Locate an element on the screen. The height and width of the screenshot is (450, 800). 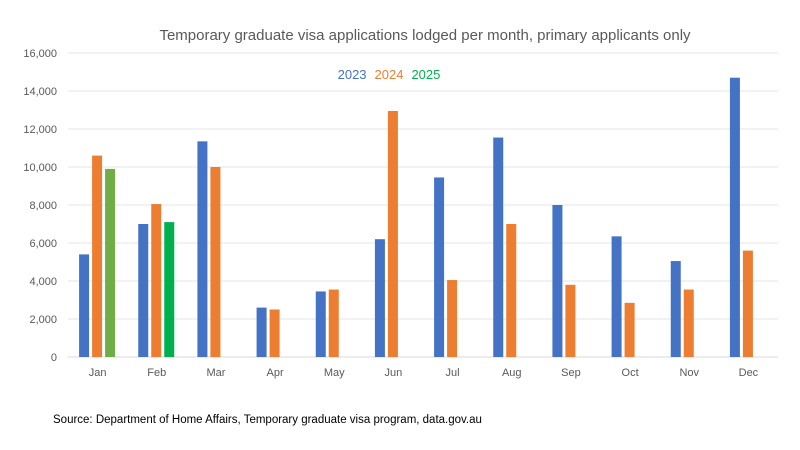
x-tick-label: Feb is located at coordinates (156, 373).